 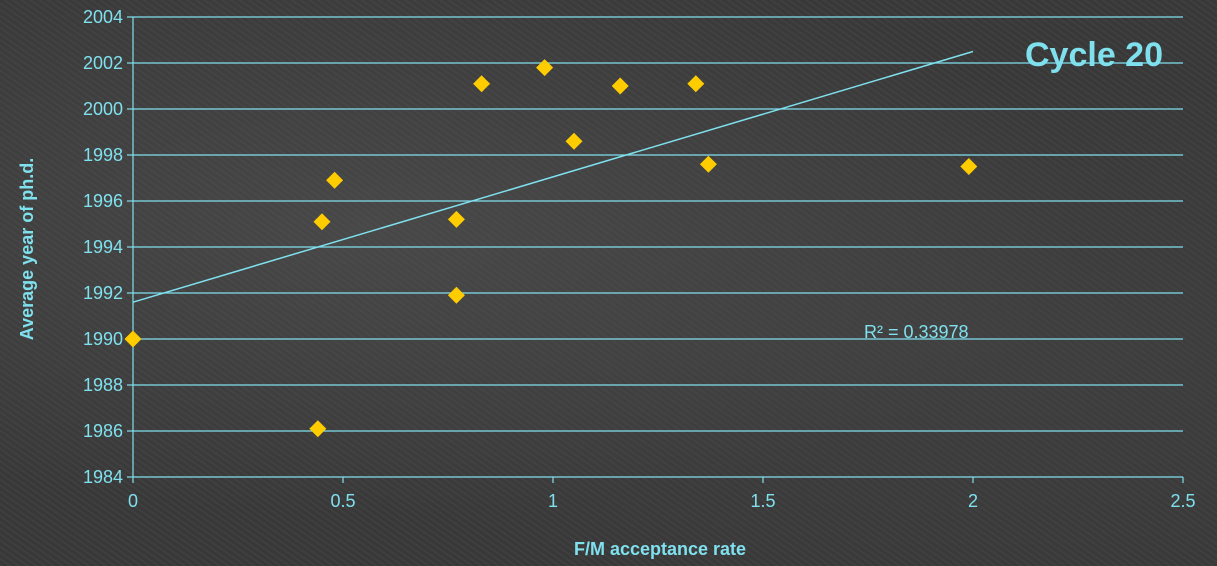 What do you see at coordinates (660, 549) in the screenshot?
I see `x-axis-title: F/M acceptance rate` at bounding box center [660, 549].